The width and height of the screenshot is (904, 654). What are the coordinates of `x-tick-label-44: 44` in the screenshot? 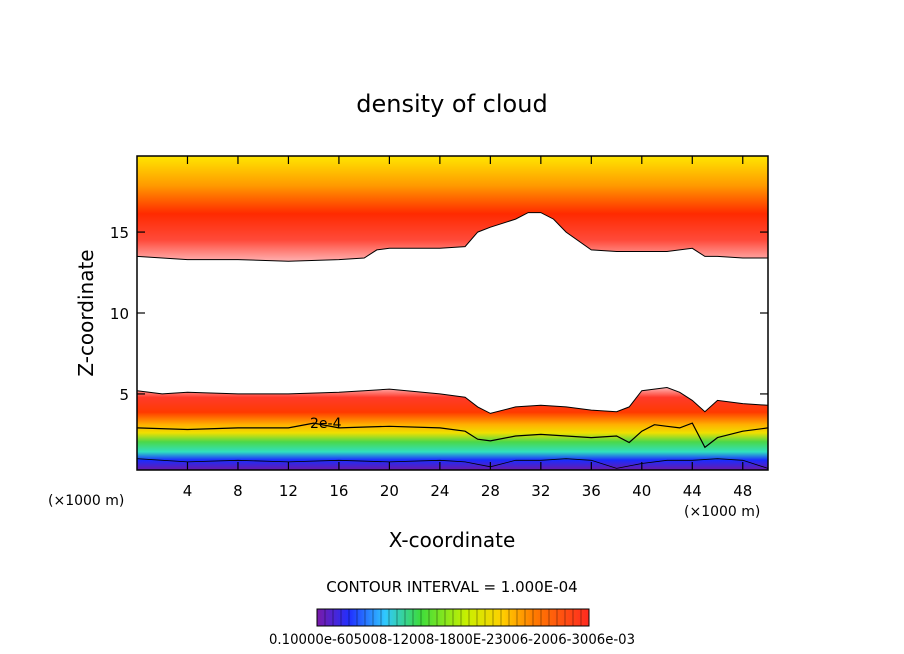 It's located at (692, 491).